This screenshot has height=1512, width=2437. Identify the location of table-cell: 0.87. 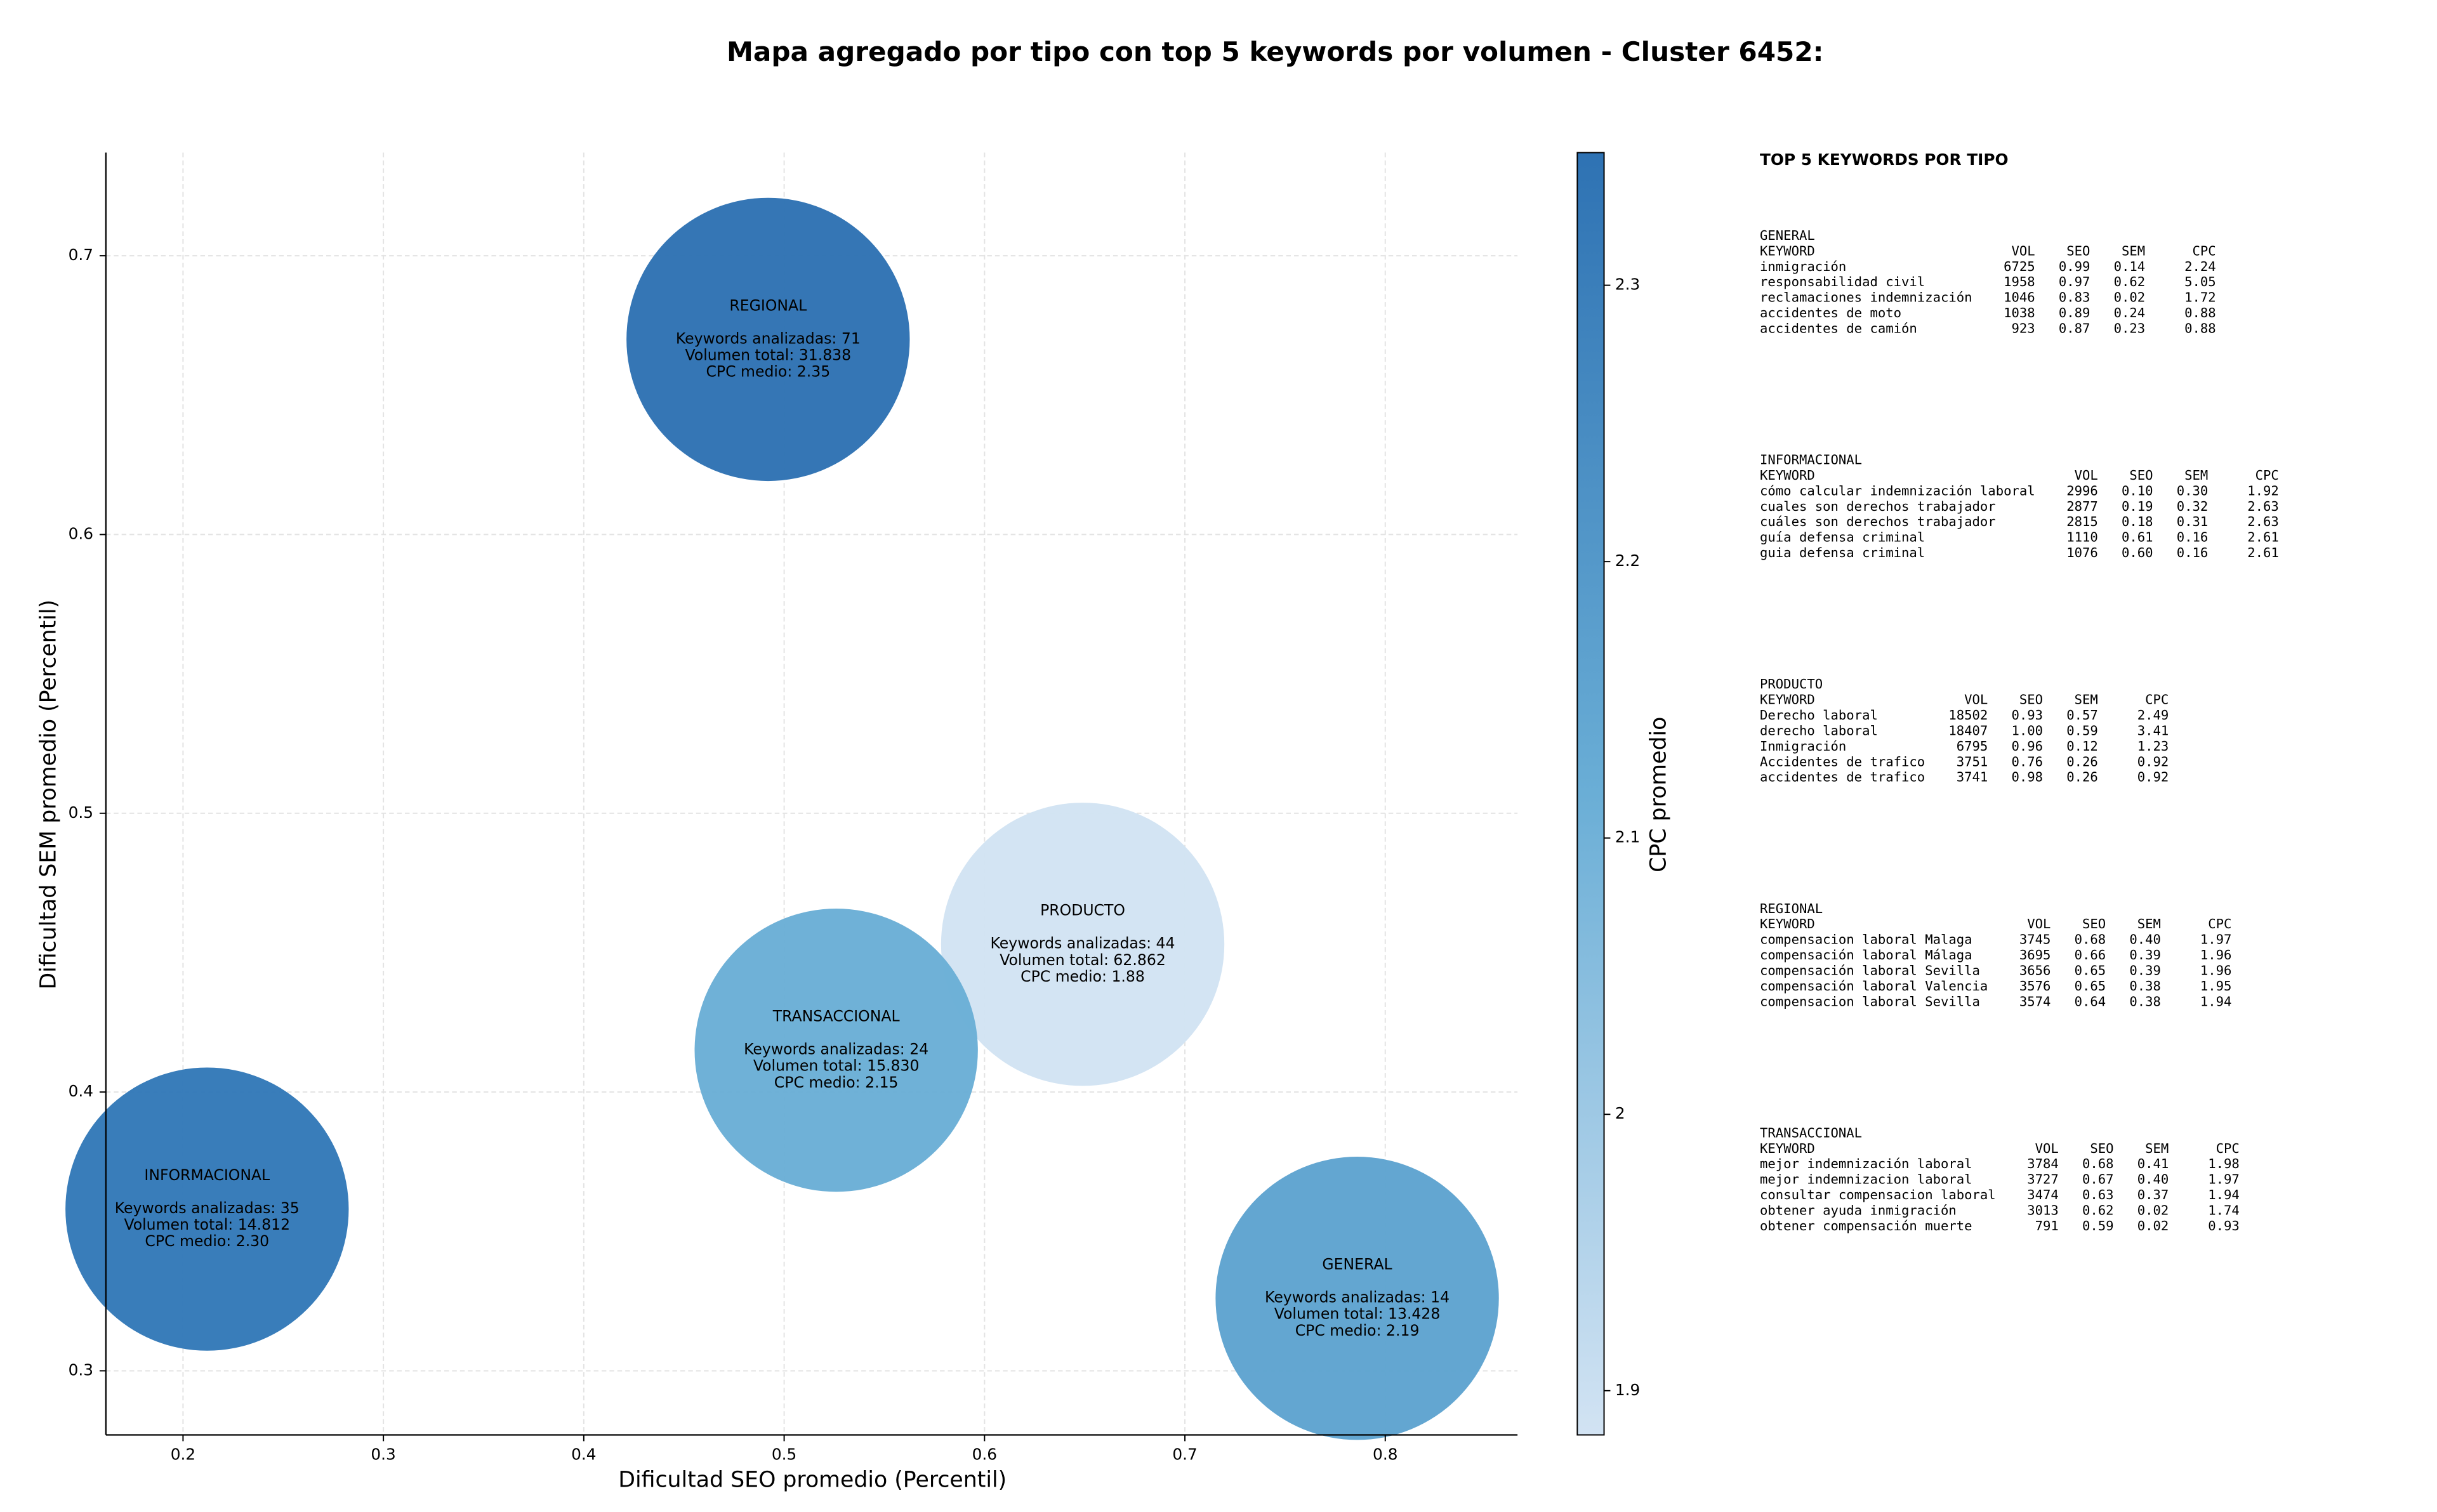
(2074, 328).